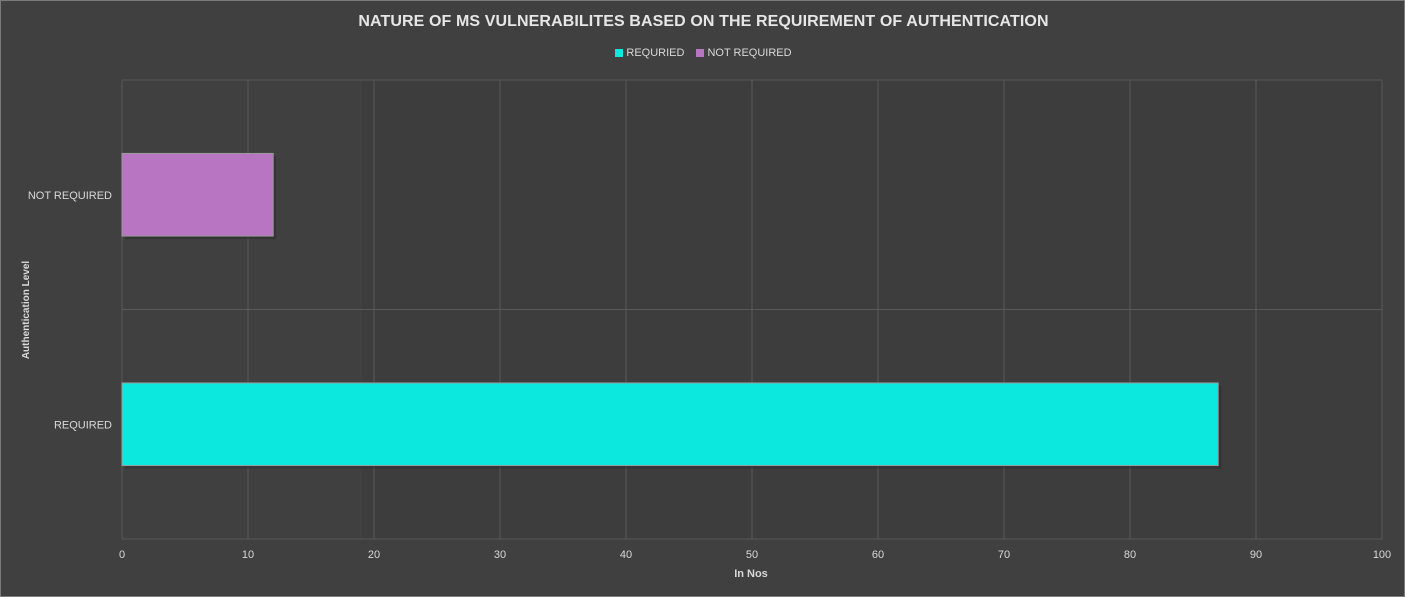  Describe the element at coordinates (751, 574) in the screenshot. I see `x-axis-label: In Nos` at that location.